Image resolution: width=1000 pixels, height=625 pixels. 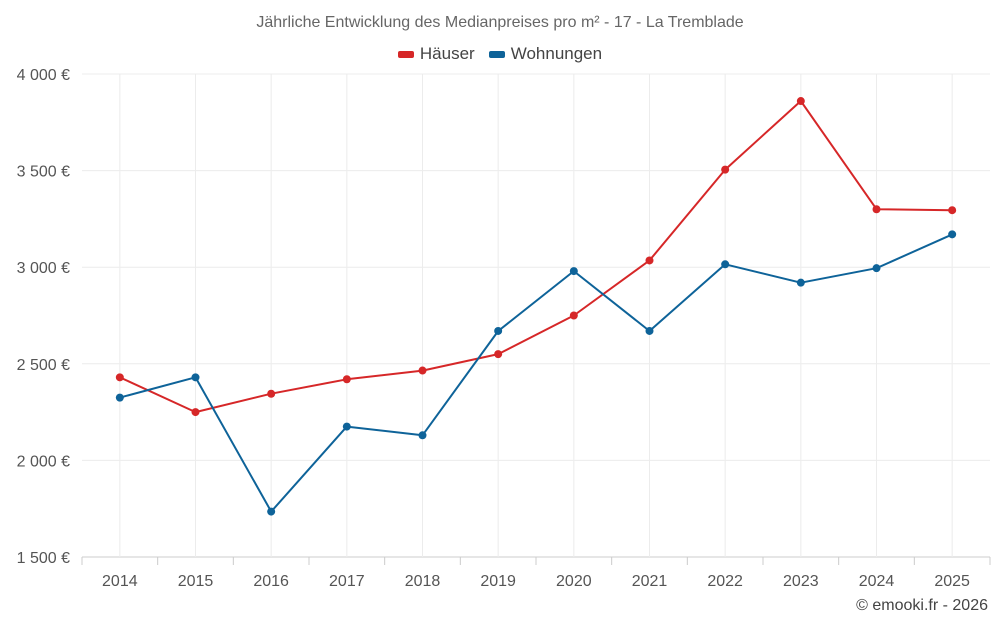 What do you see at coordinates (43, 558) in the screenshot?
I see `y-tick-label: 1 500 €` at bounding box center [43, 558].